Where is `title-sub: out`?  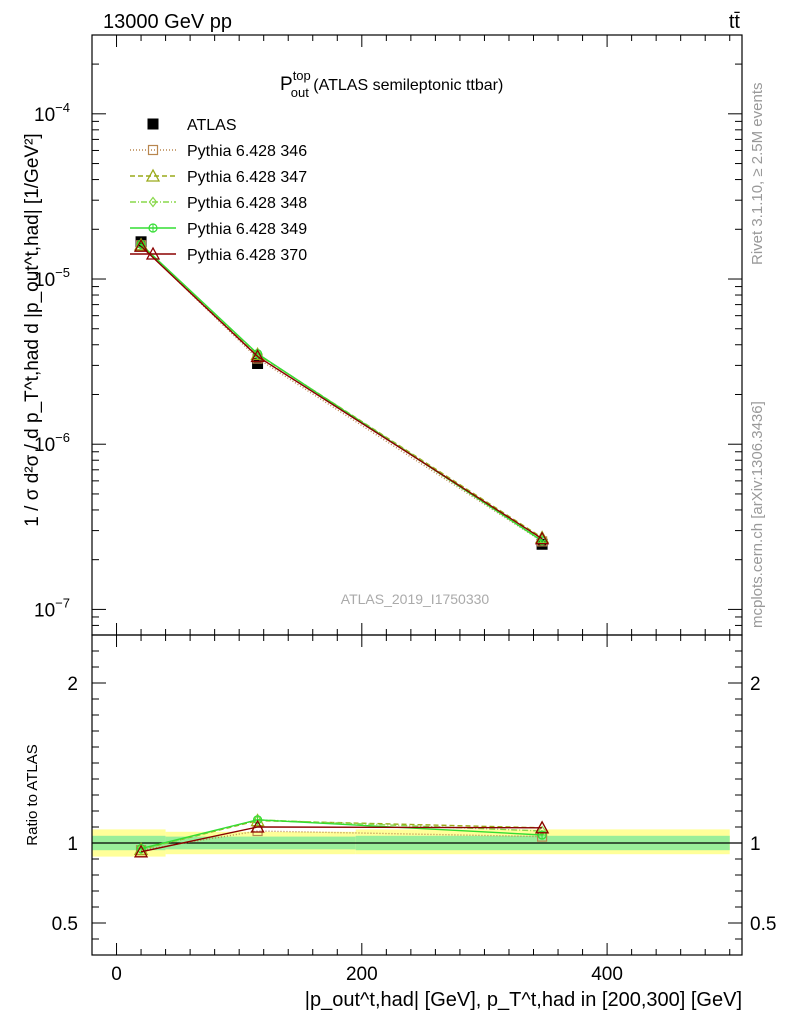
title-sub: out is located at coordinates (300, 92).